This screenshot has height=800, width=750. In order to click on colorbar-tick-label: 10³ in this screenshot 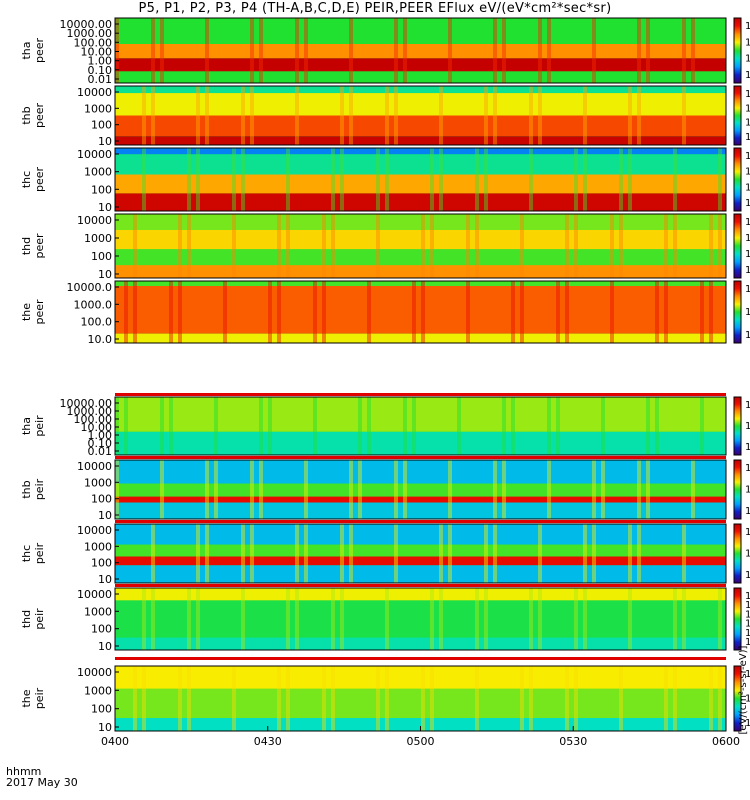, I will do `click(747, 633)`.